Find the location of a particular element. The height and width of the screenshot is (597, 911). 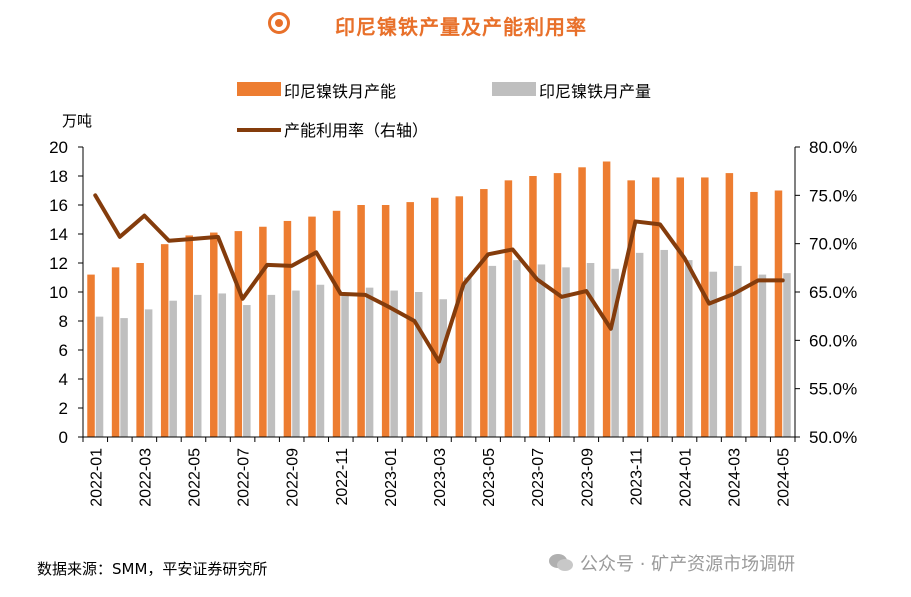

right-tick-label: 60.0% is located at coordinates (833, 340).